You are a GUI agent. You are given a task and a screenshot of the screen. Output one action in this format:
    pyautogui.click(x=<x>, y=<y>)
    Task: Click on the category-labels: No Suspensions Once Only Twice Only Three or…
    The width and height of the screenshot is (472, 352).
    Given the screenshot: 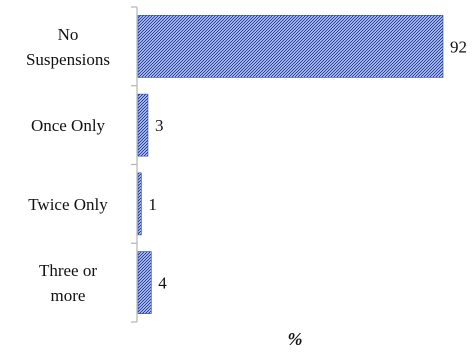 What is the action you would take?
    pyautogui.click(x=68, y=165)
    